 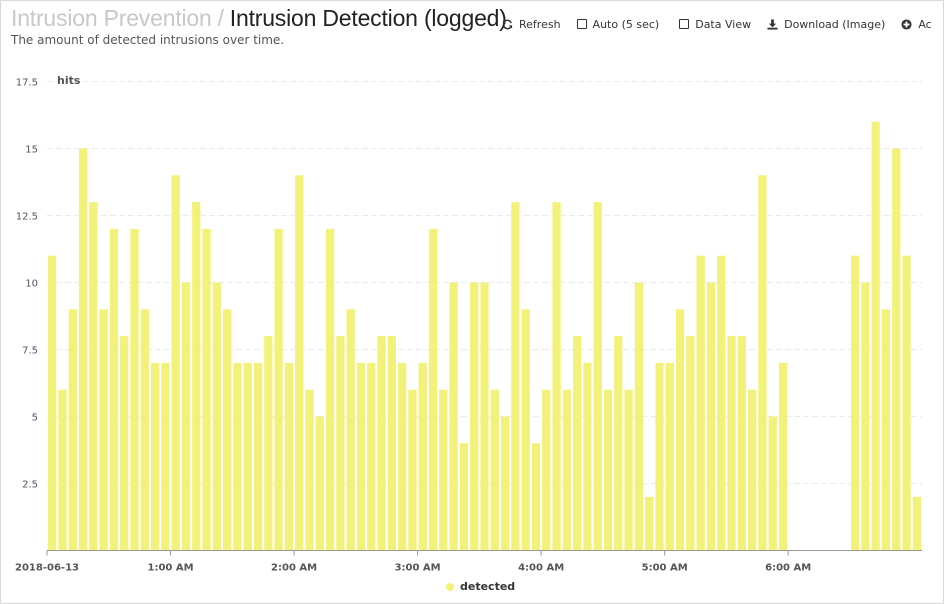 What do you see at coordinates (715, 24) in the screenshot?
I see `data-view-toggle: Data View` at bounding box center [715, 24].